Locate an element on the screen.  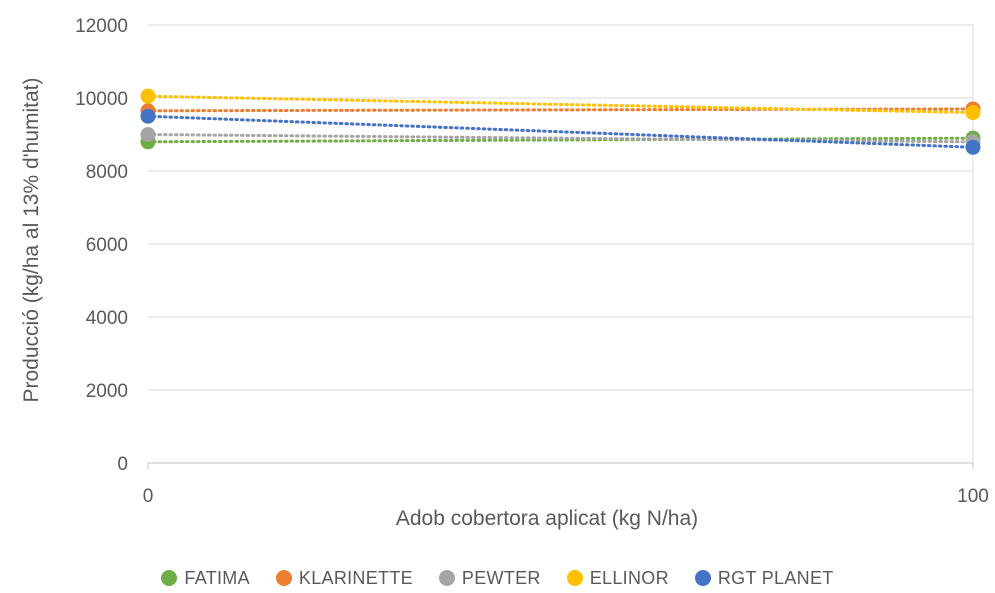
y-tick-label: 10000 is located at coordinates (101, 99).